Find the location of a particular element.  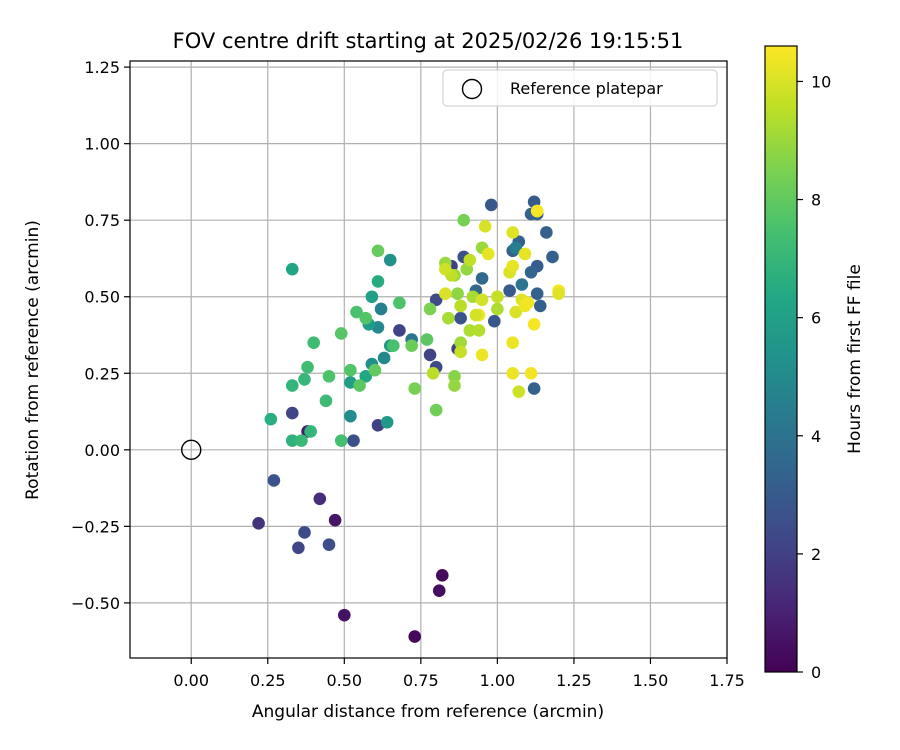

legend-box is located at coordinates (580, 88).